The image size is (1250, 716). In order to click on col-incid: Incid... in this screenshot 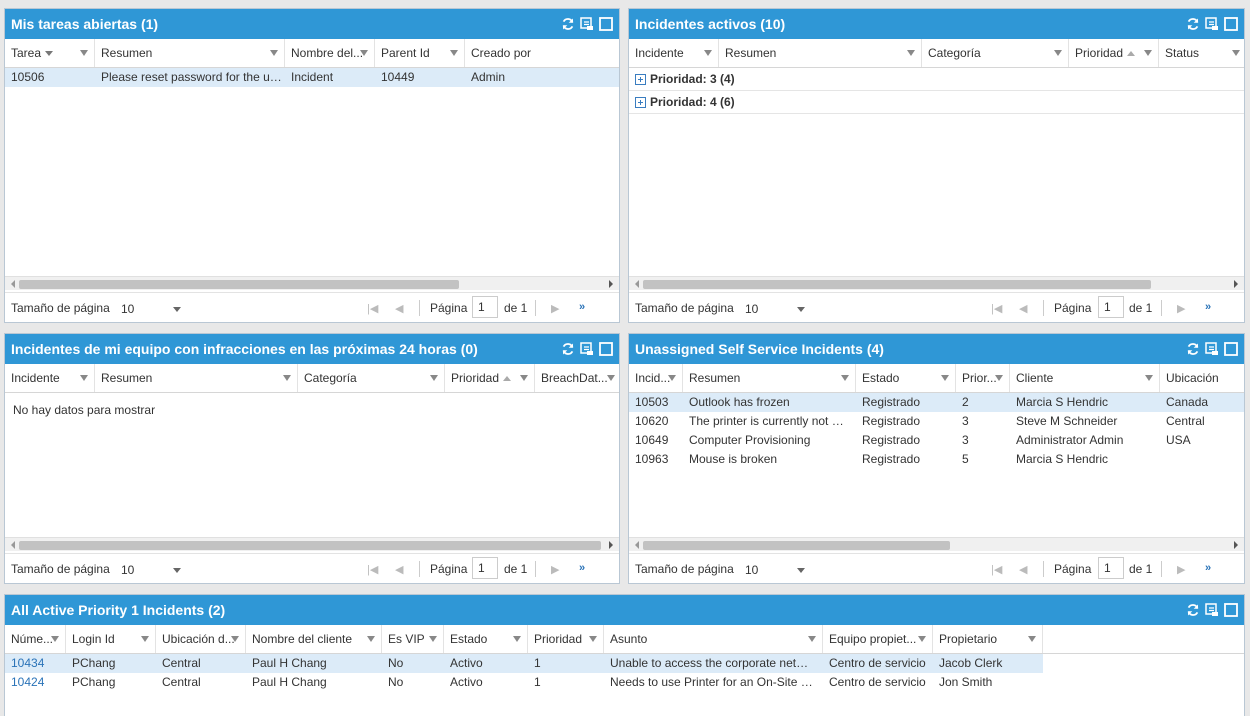, I will do `click(656, 378)`.